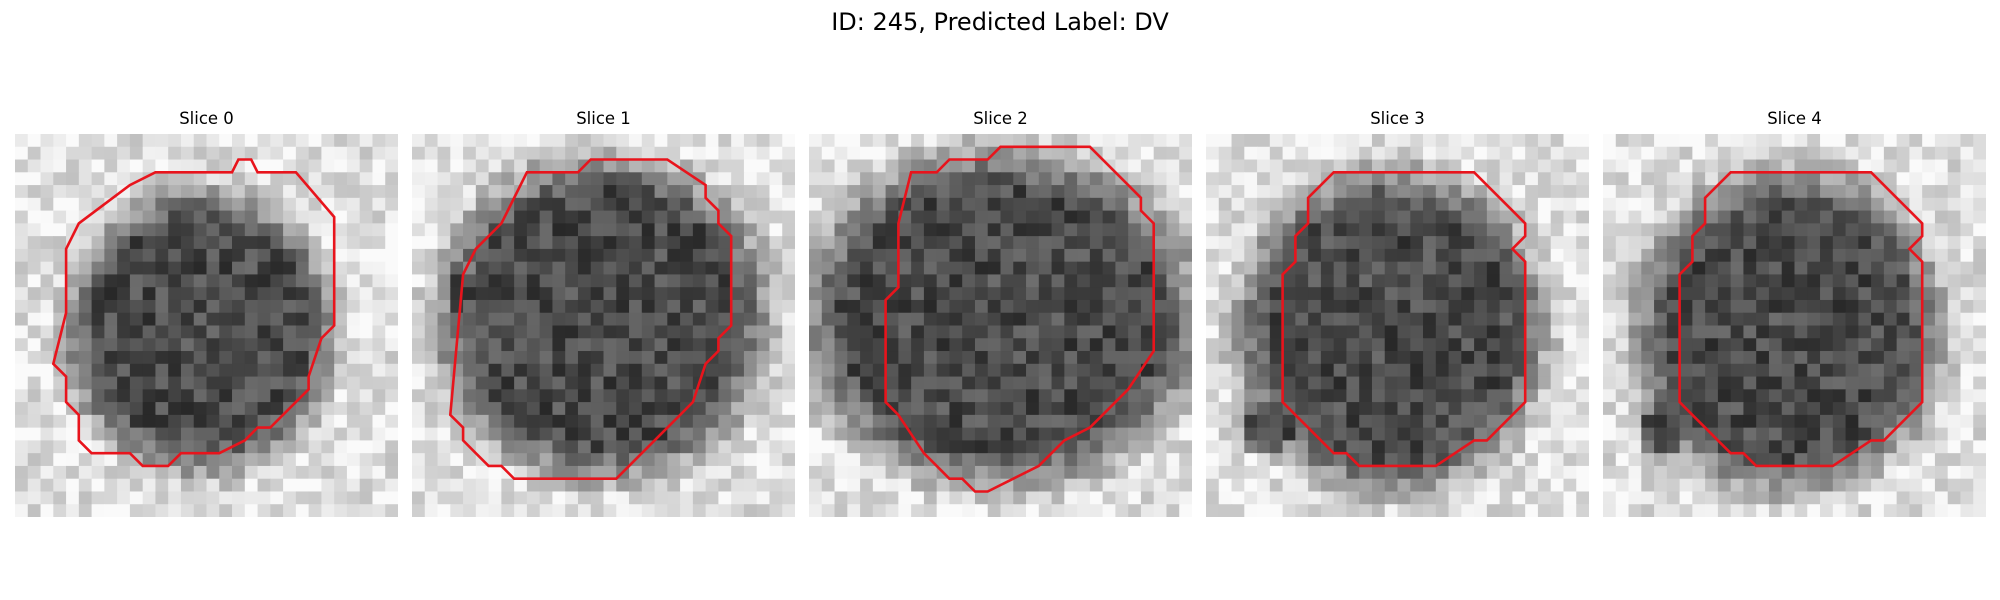 This screenshot has width=2000, height=600. Describe the element at coordinates (603, 118) in the screenshot. I see `slice-title: Slice 1` at that location.